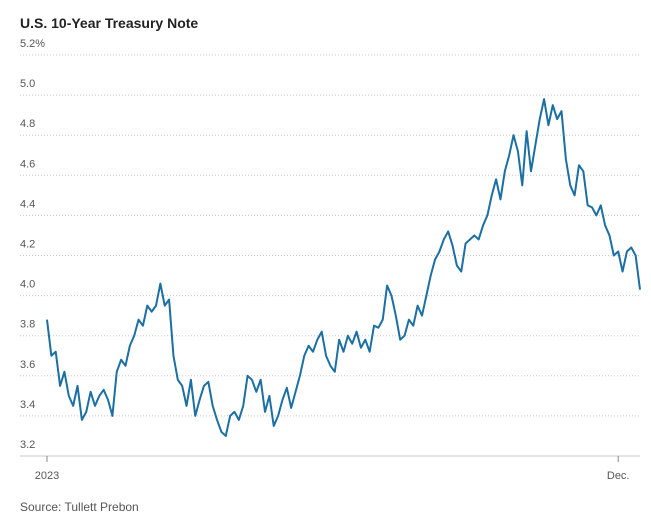 The height and width of the screenshot is (522, 651). What do you see at coordinates (27, 245) in the screenshot?
I see `y-tick-label: 4.2` at bounding box center [27, 245].